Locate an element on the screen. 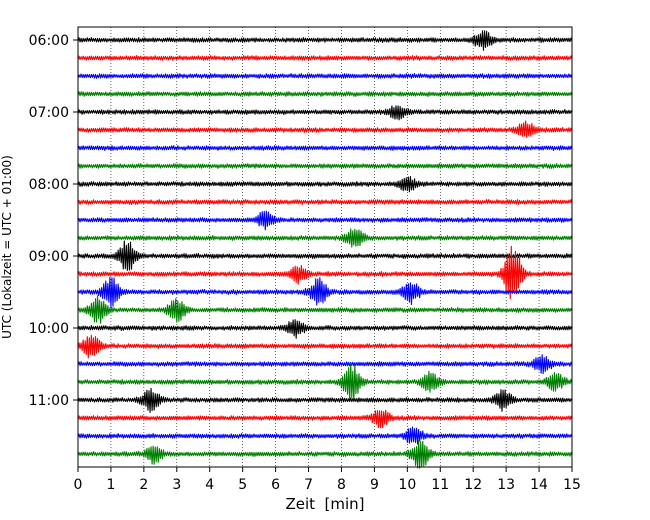 The width and height of the screenshot is (650, 520). y-tick-label: 07:00 is located at coordinates (49, 113).